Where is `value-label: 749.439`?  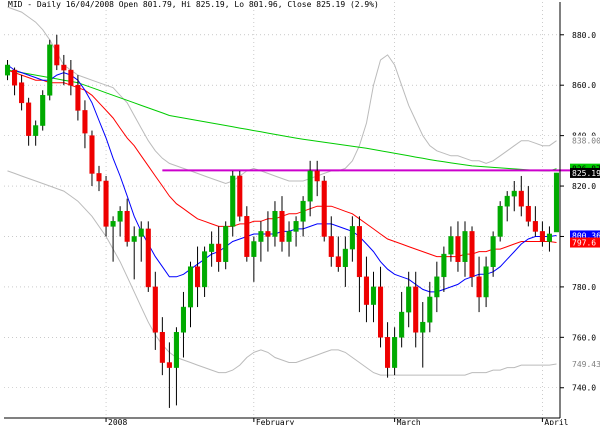 value-label: 749.439 is located at coordinates (586, 364).